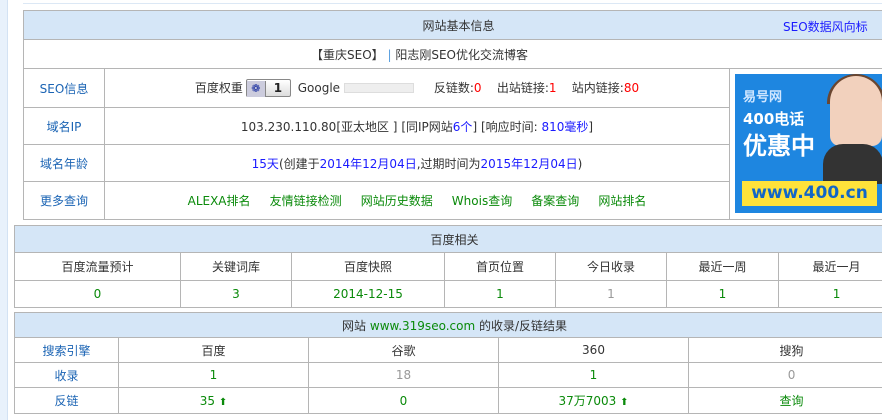 The width and height of the screenshot is (882, 420). What do you see at coordinates (500, 294) in the screenshot?
I see `homepage-position-value: 1` at bounding box center [500, 294].